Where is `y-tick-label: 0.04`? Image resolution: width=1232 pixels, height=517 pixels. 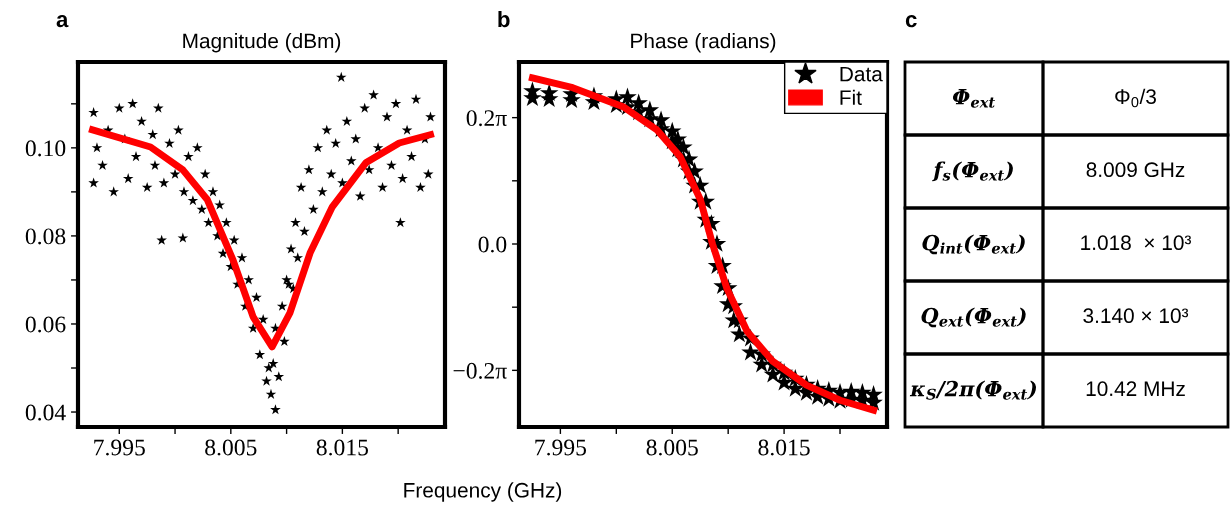 y-tick-label: 0.04 is located at coordinates (45, 412).